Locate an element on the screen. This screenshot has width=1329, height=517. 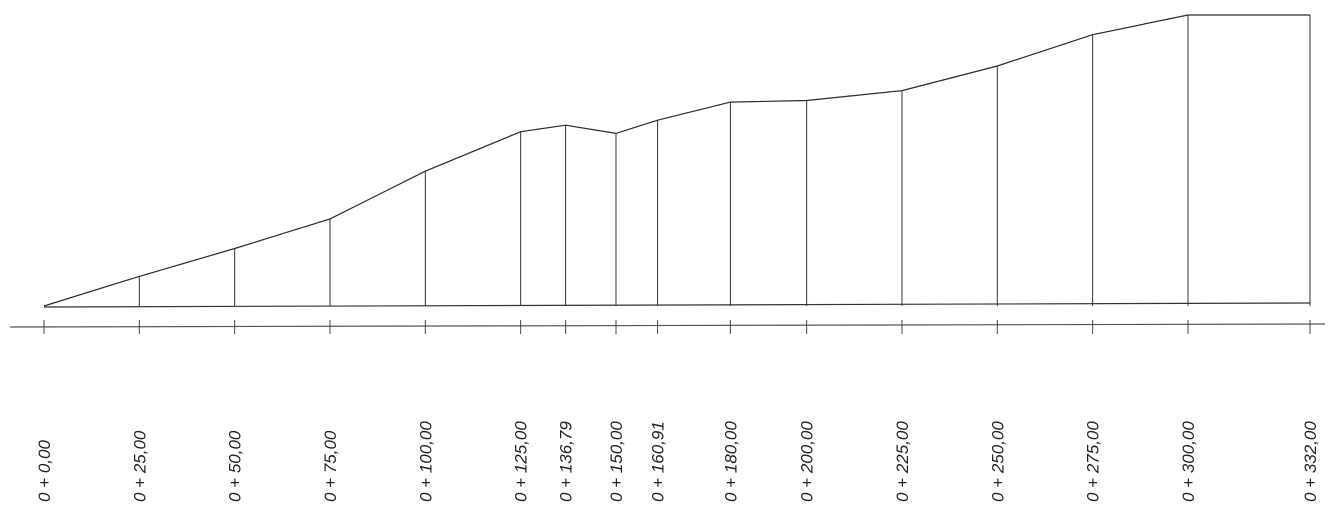
station-label: 0 + 332,00 is located at coordinates (1310, 461).